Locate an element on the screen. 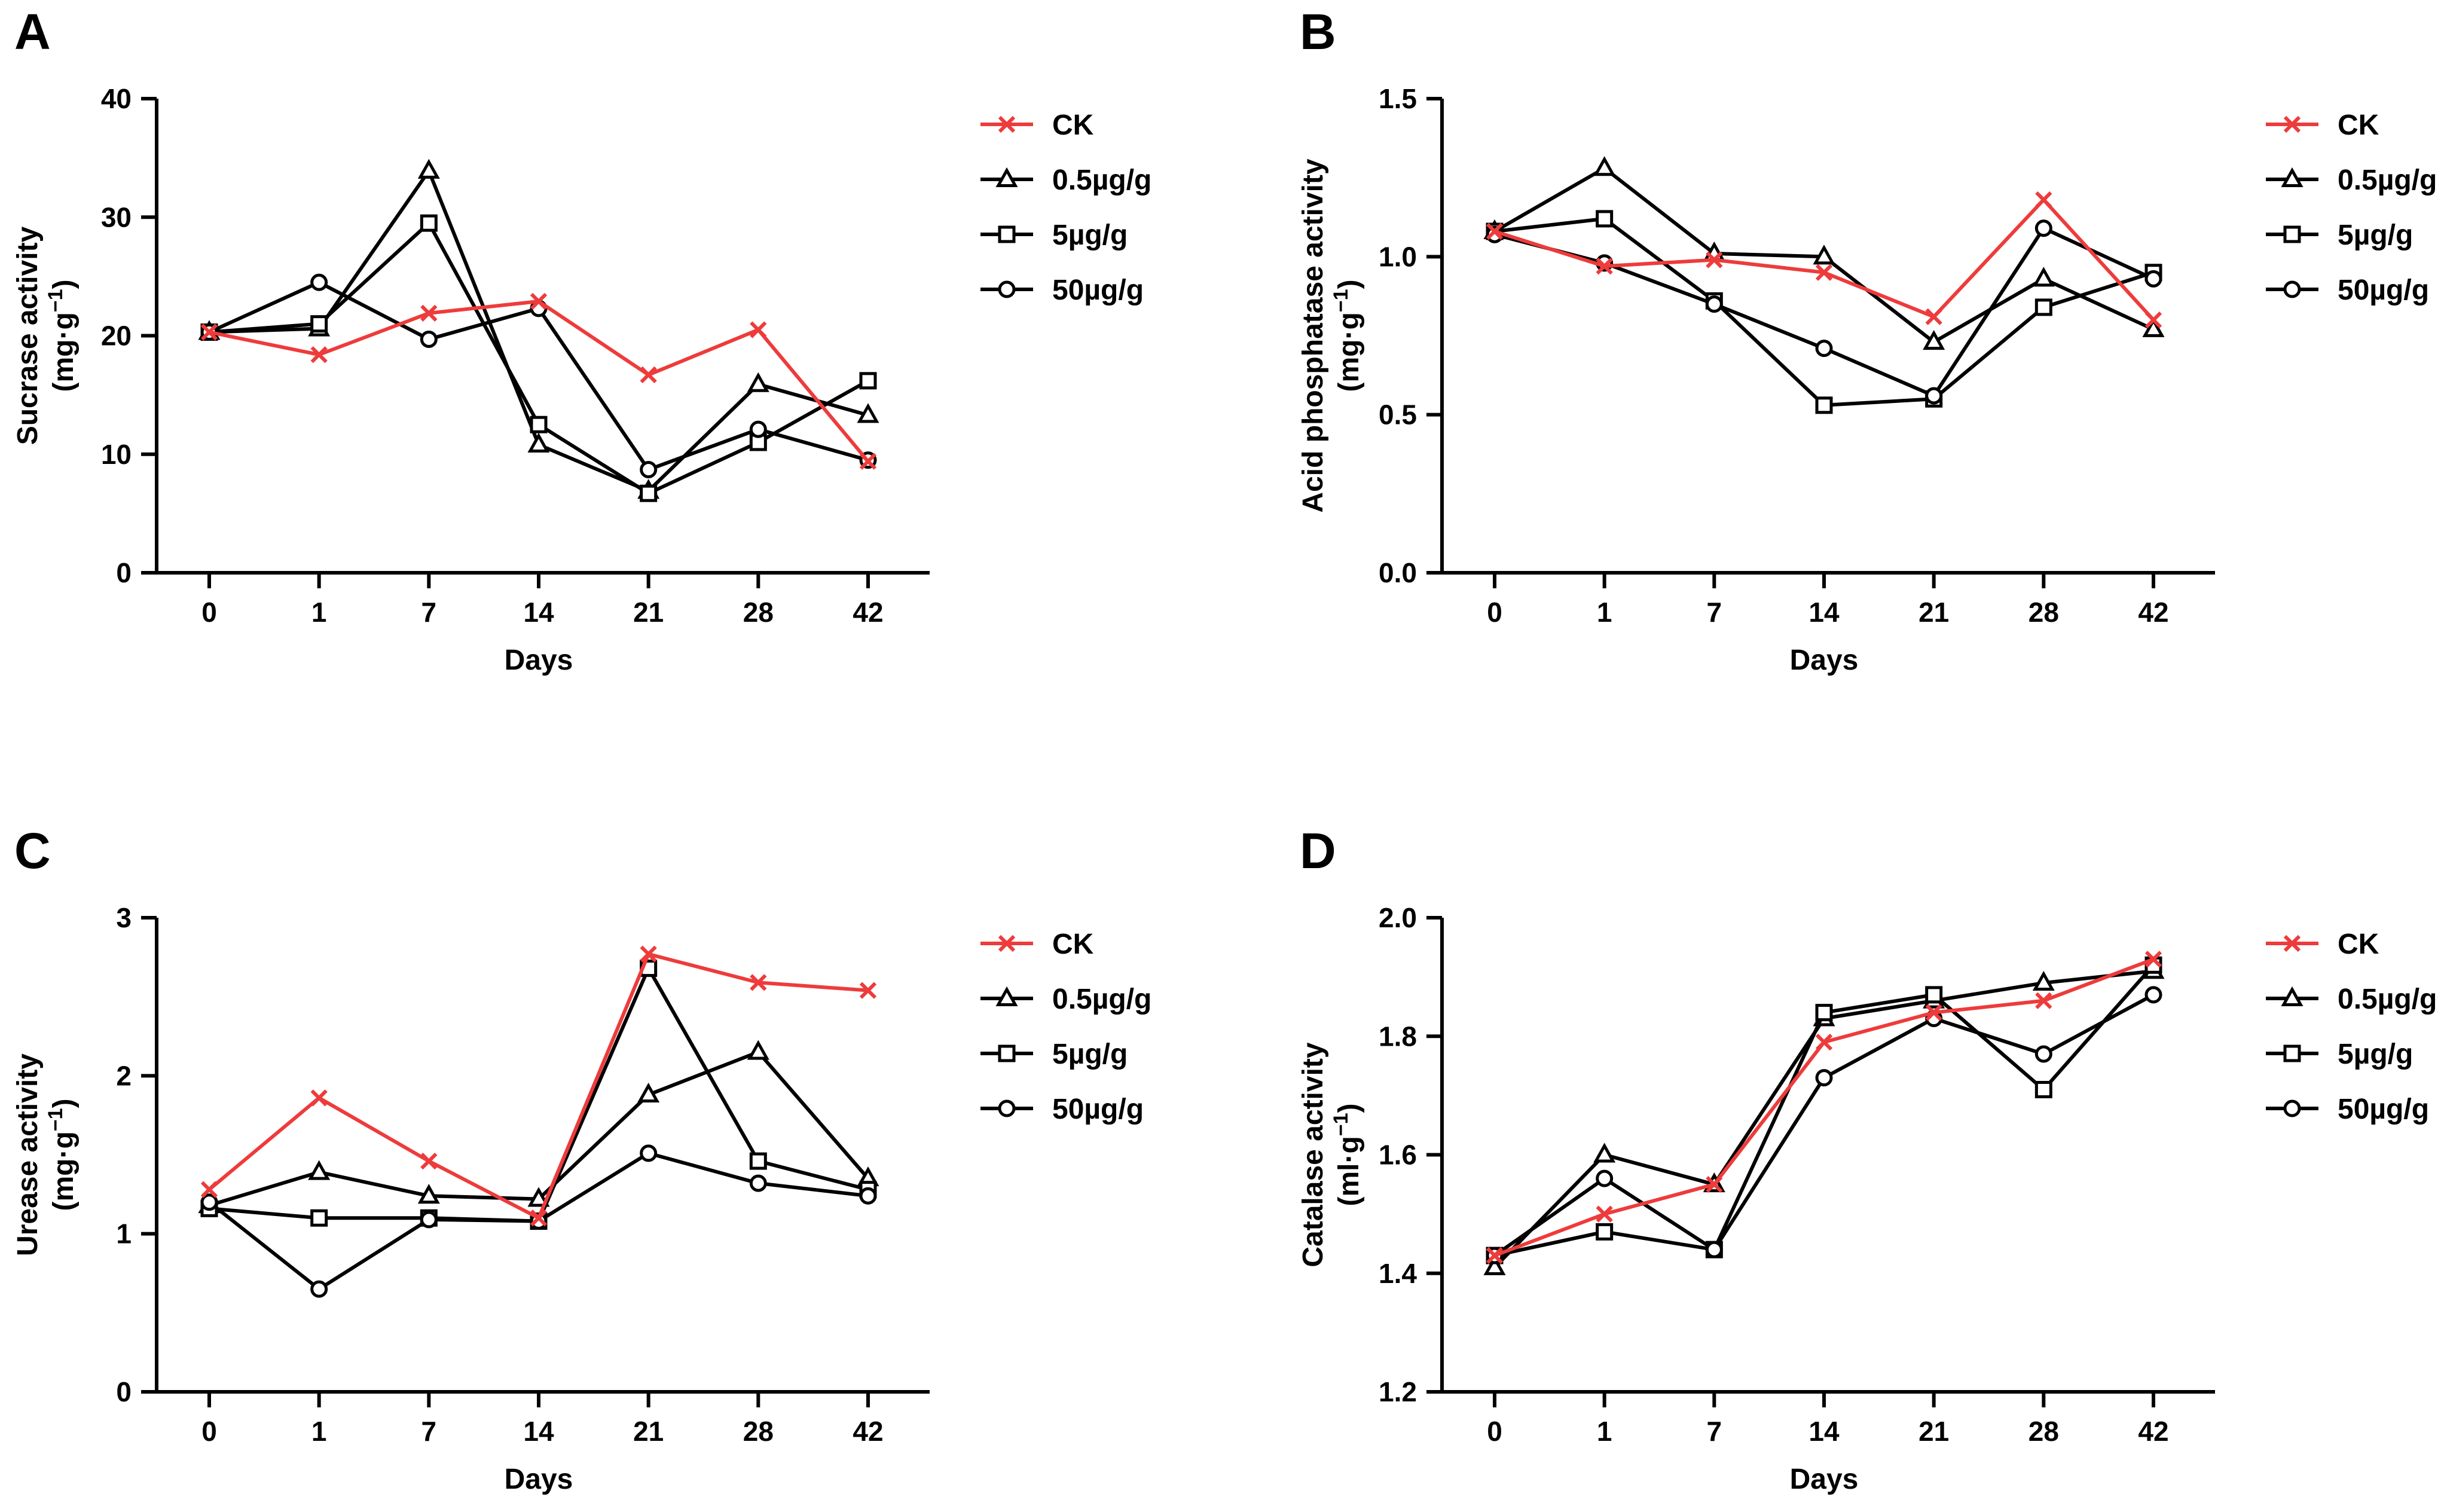  x-tick-label: 42 is located at coordinates (2153, 612).